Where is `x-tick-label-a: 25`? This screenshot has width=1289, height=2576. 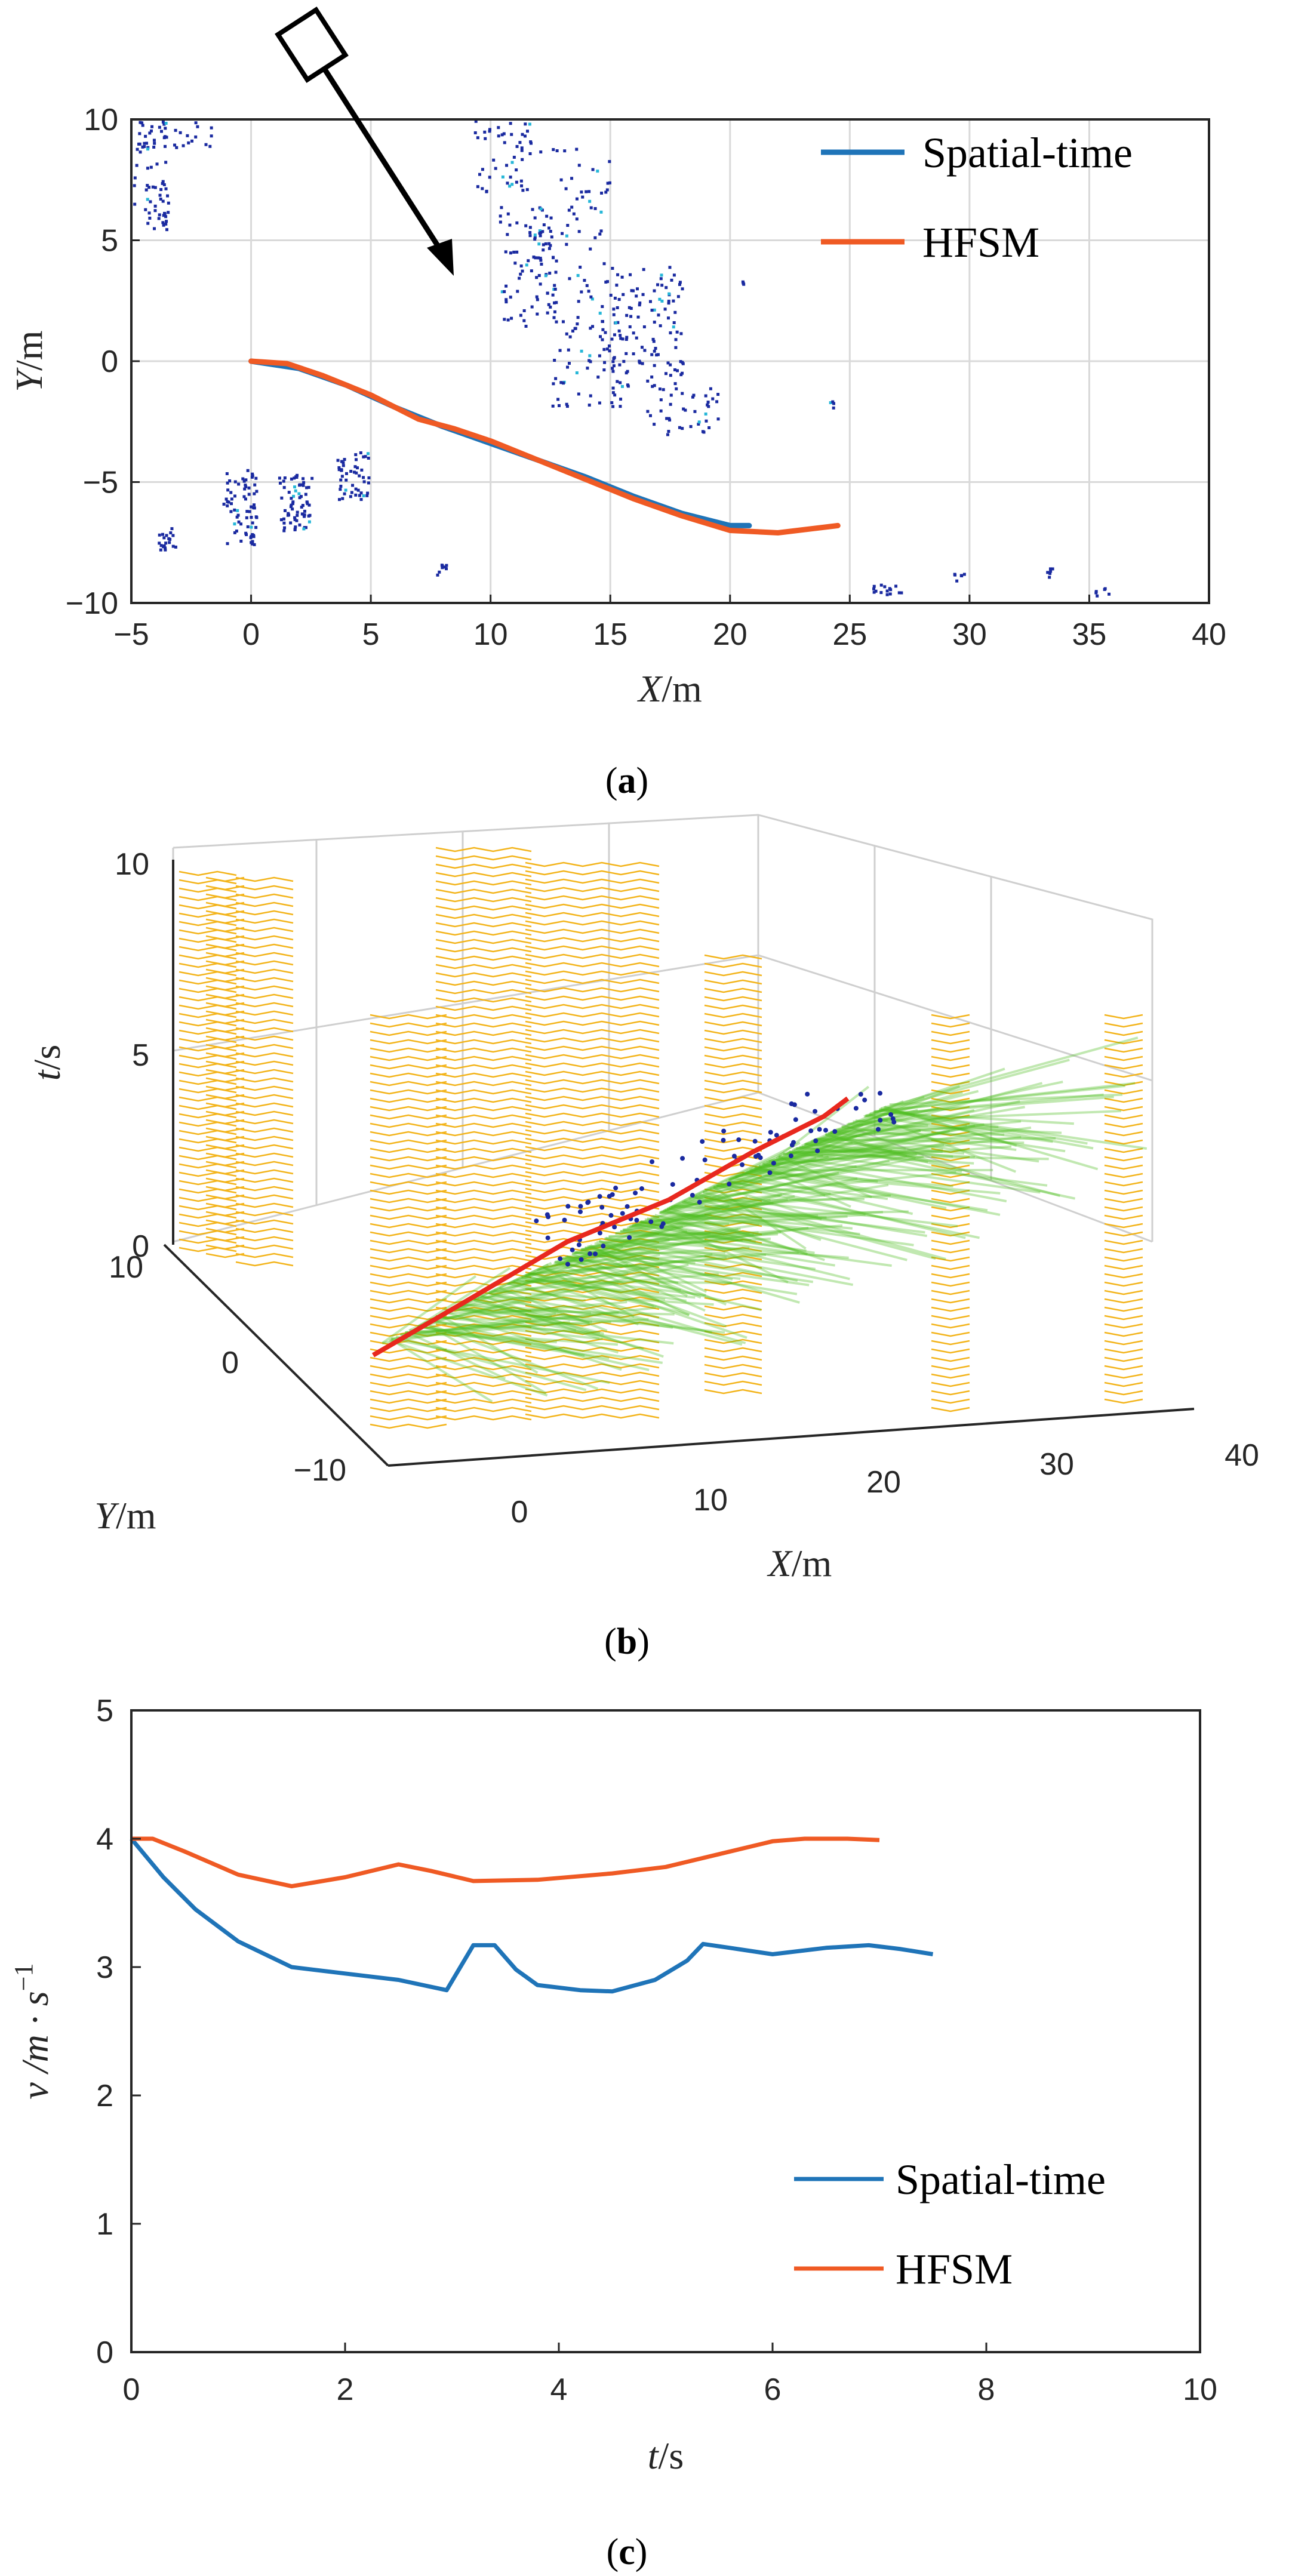
x-tick-label-a: 25 is located at coordinates (849, 634).